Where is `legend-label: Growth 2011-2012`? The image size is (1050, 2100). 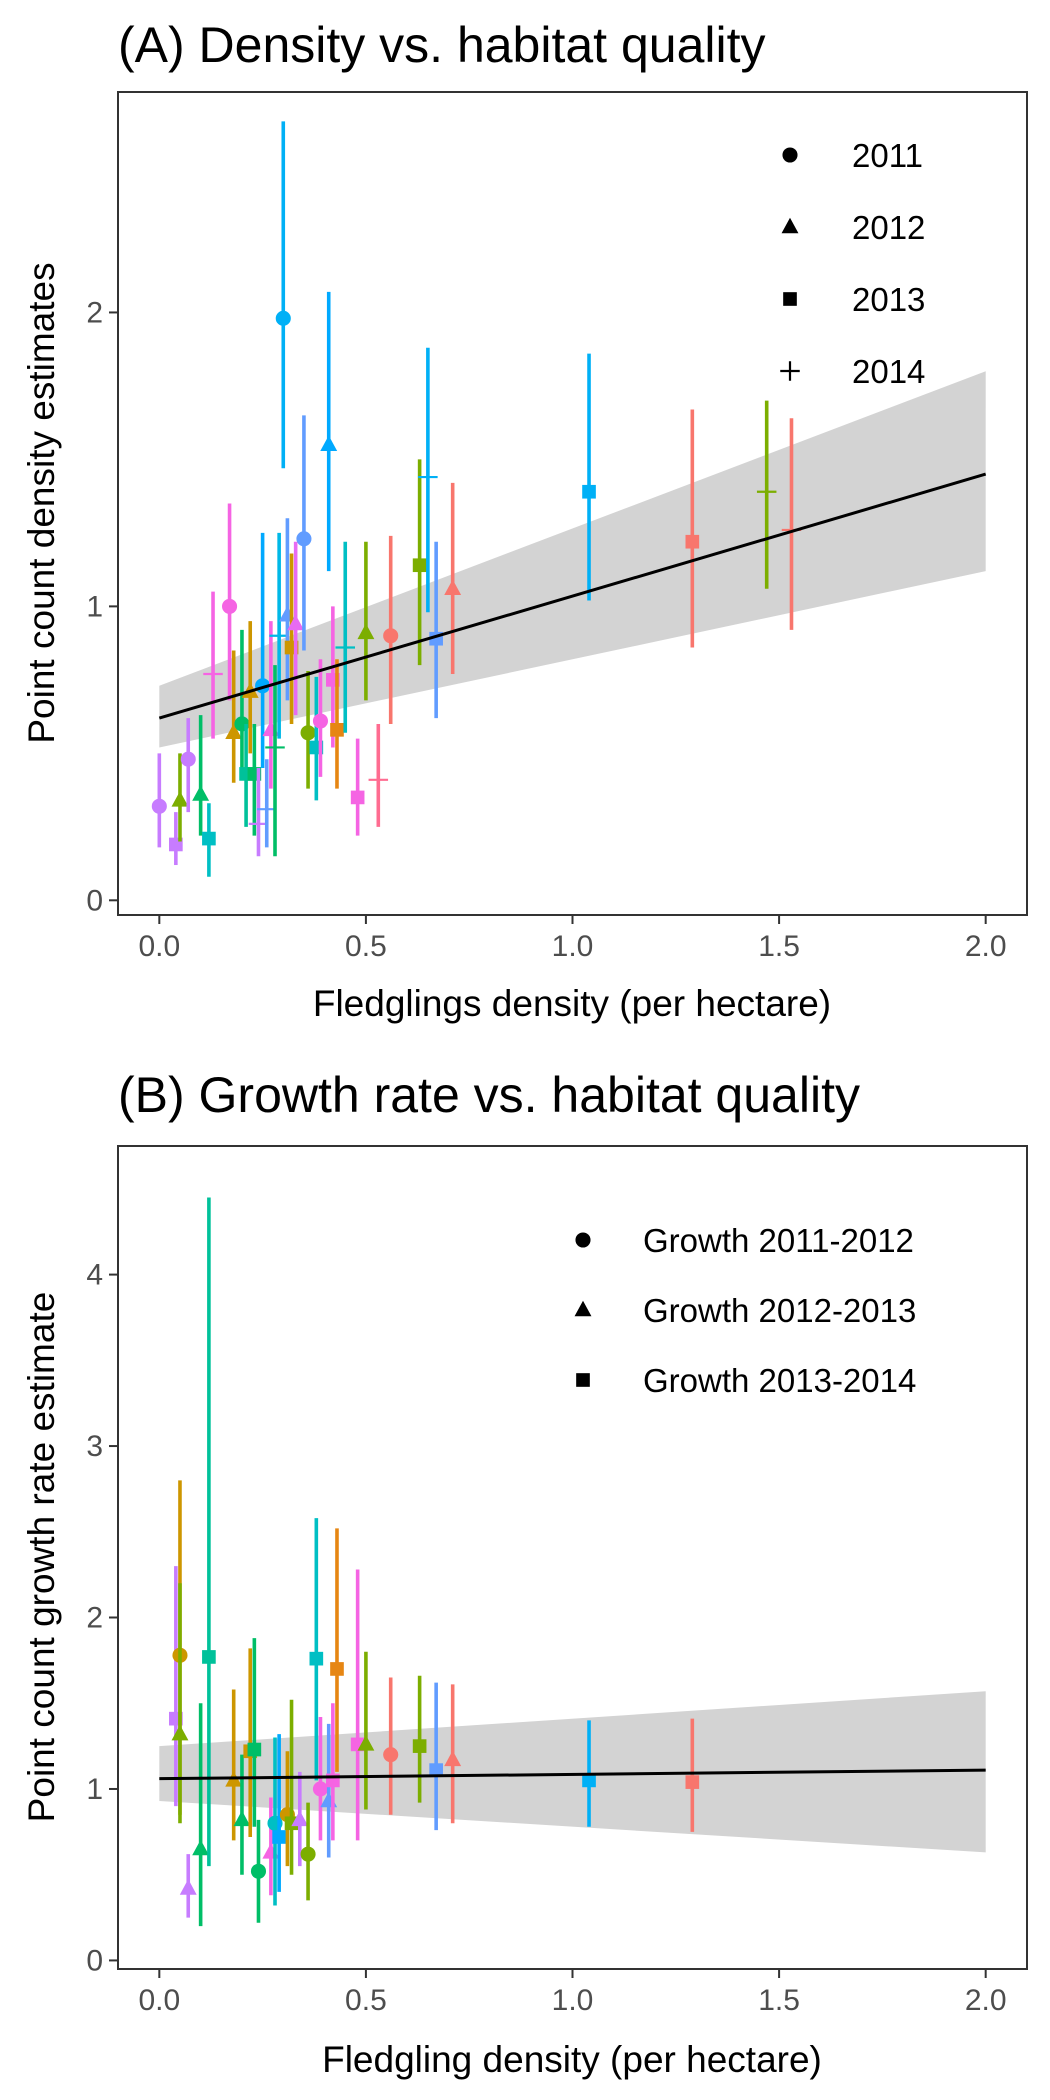 legend-label: Growth 2011-2012 is located at coordinates (778, 1240).